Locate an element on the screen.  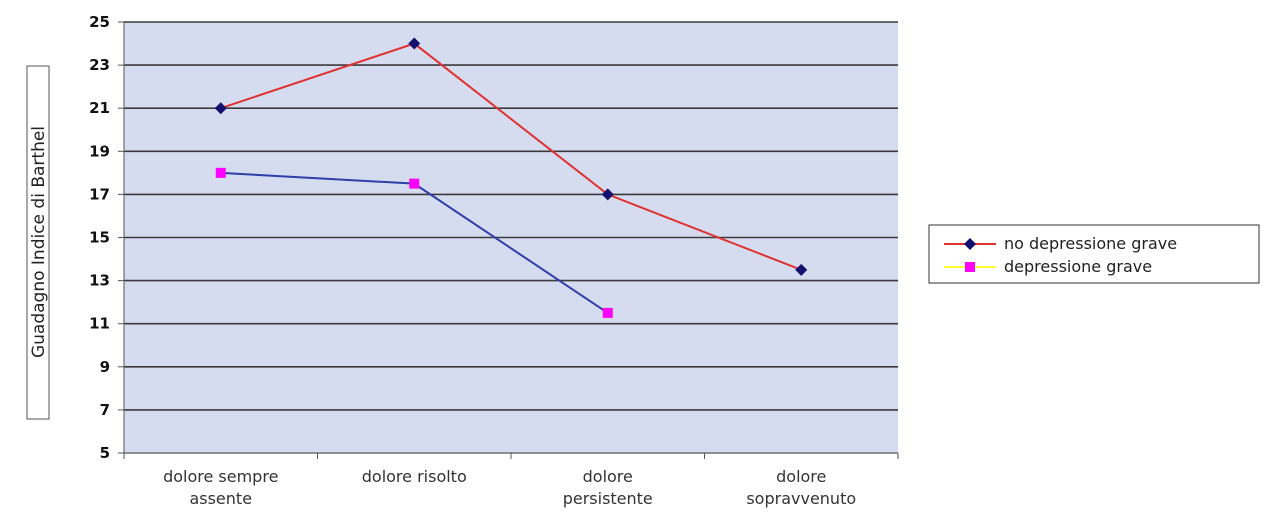
legend-box is located at coordinates (1094, 254).